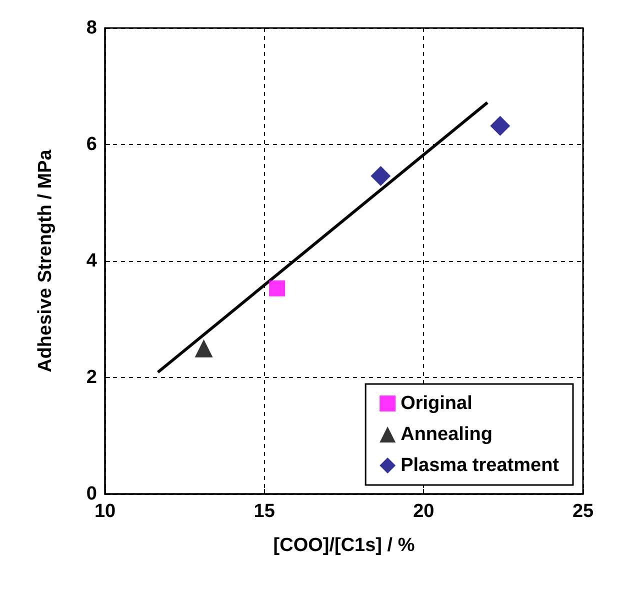  Describe the element at coordinates (265, 511) in the screenshot. I see `x-tick-label: 15` at that location.